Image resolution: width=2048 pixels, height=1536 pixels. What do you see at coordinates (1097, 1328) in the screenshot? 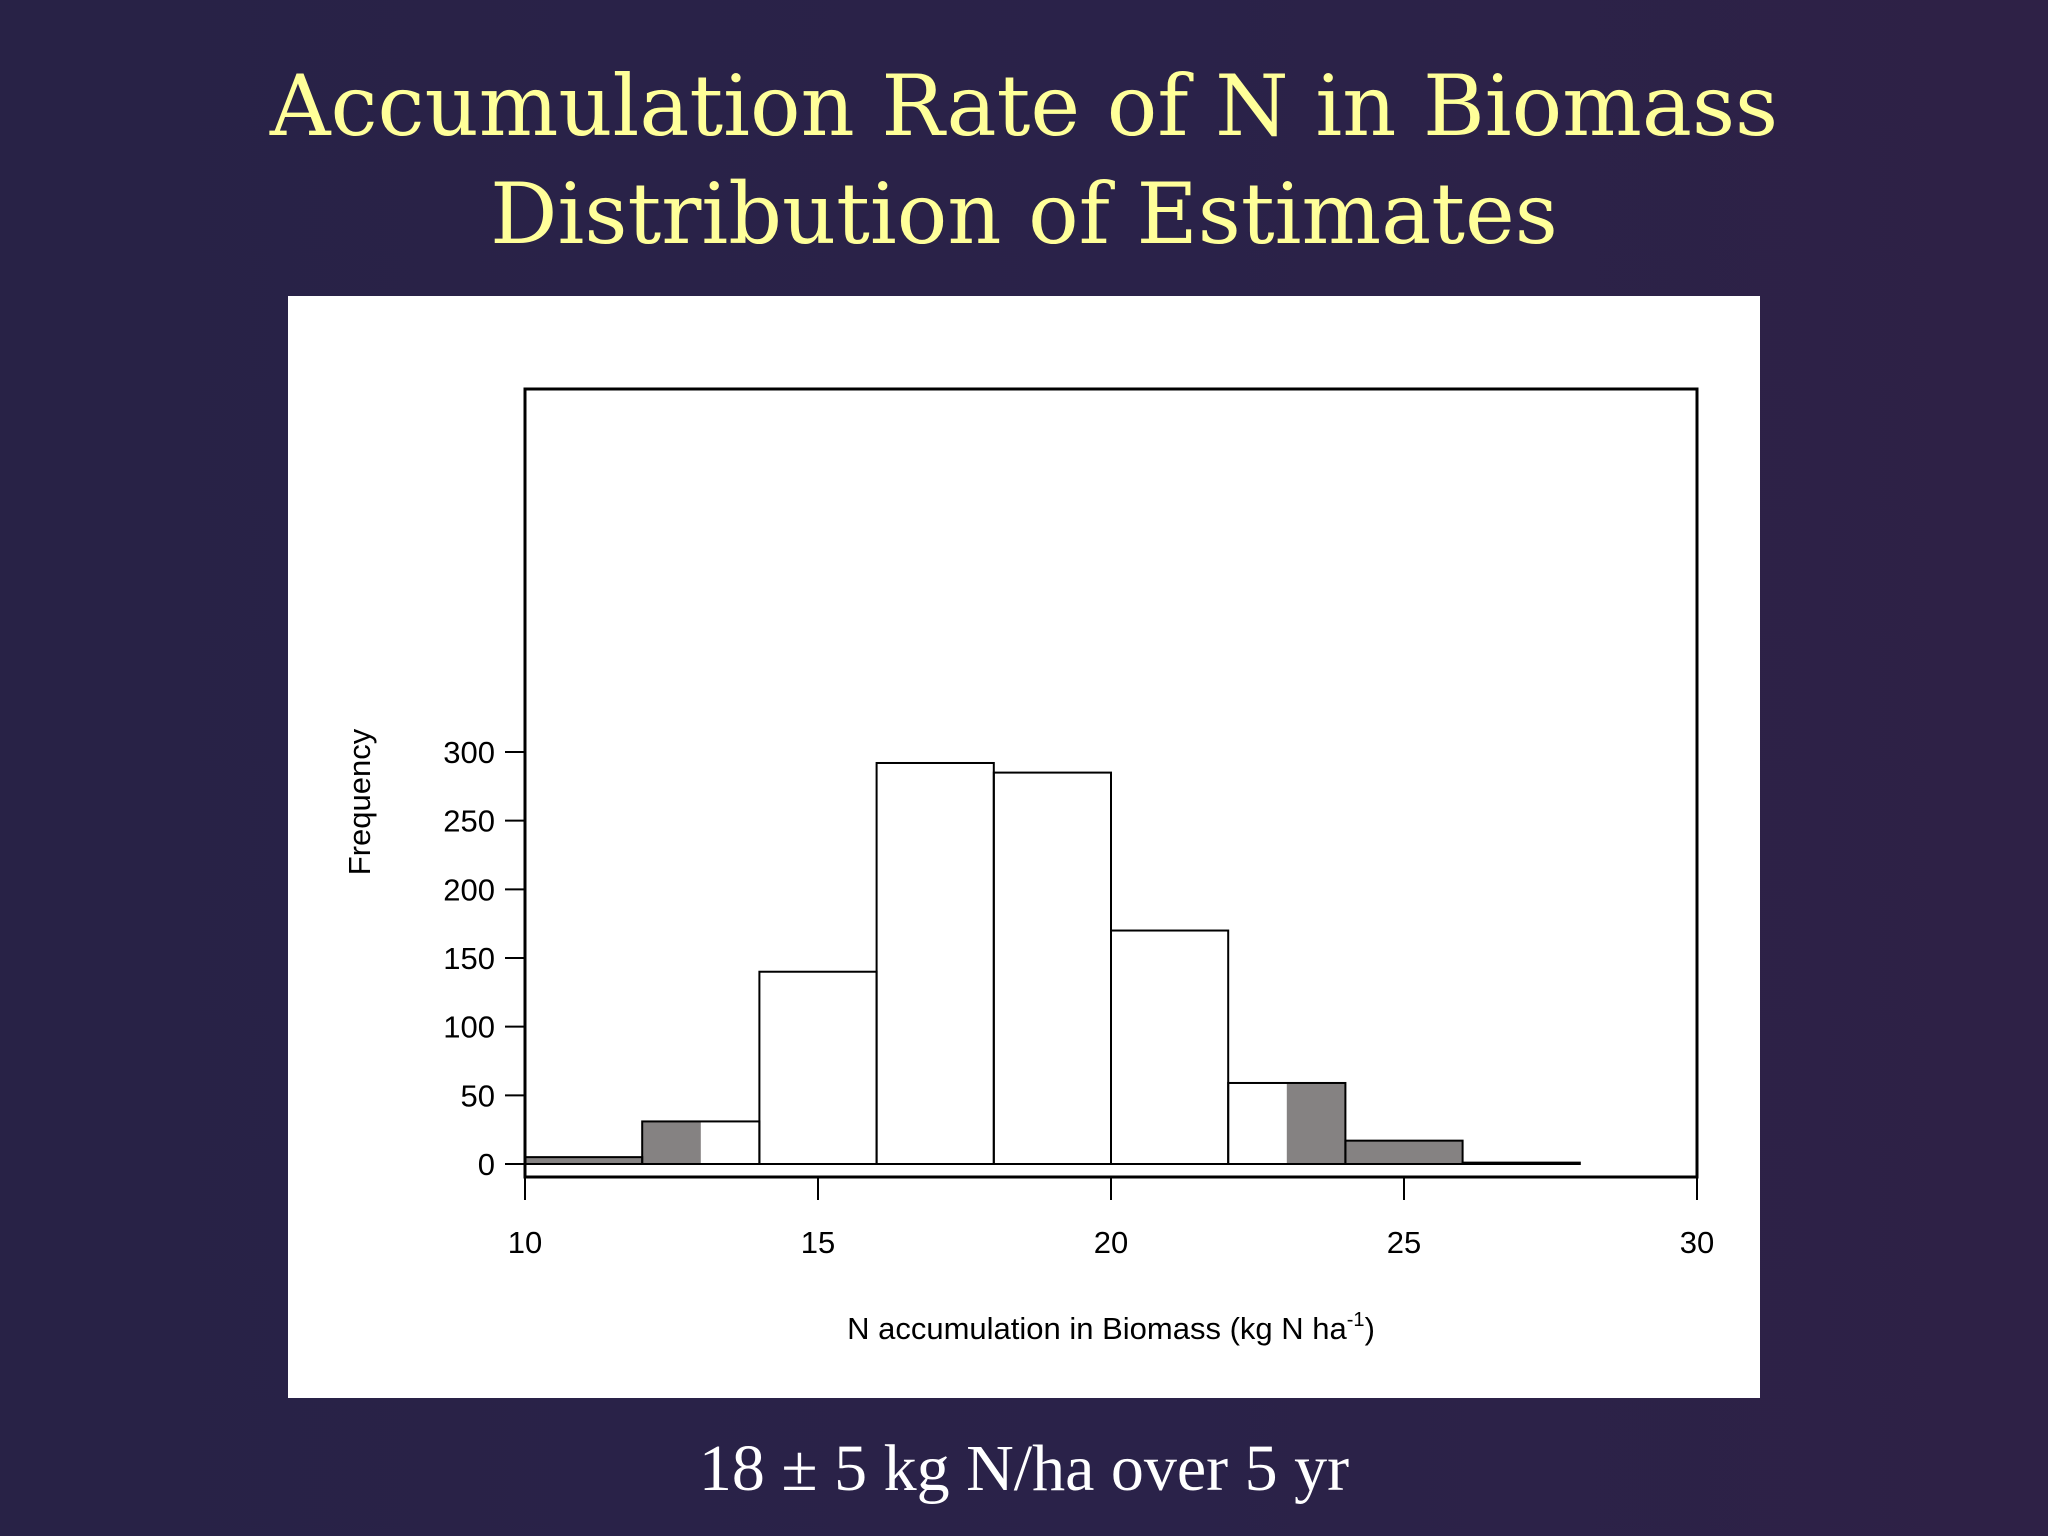
I see `x-axis-label-main: N accumulation in Biomass (kg N ha` at bounding box center [1097, 1328].